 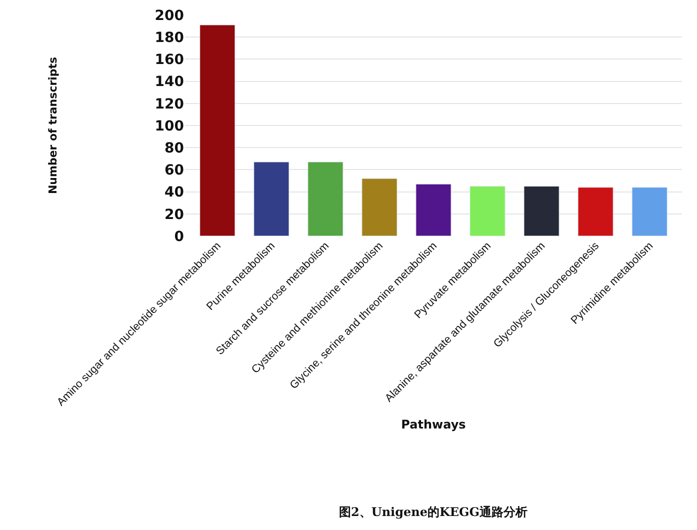 What do you see at coordinates (169, 126) in the screenshot?
I see `y-tick-label: 100` at bounding box center [169, 126].